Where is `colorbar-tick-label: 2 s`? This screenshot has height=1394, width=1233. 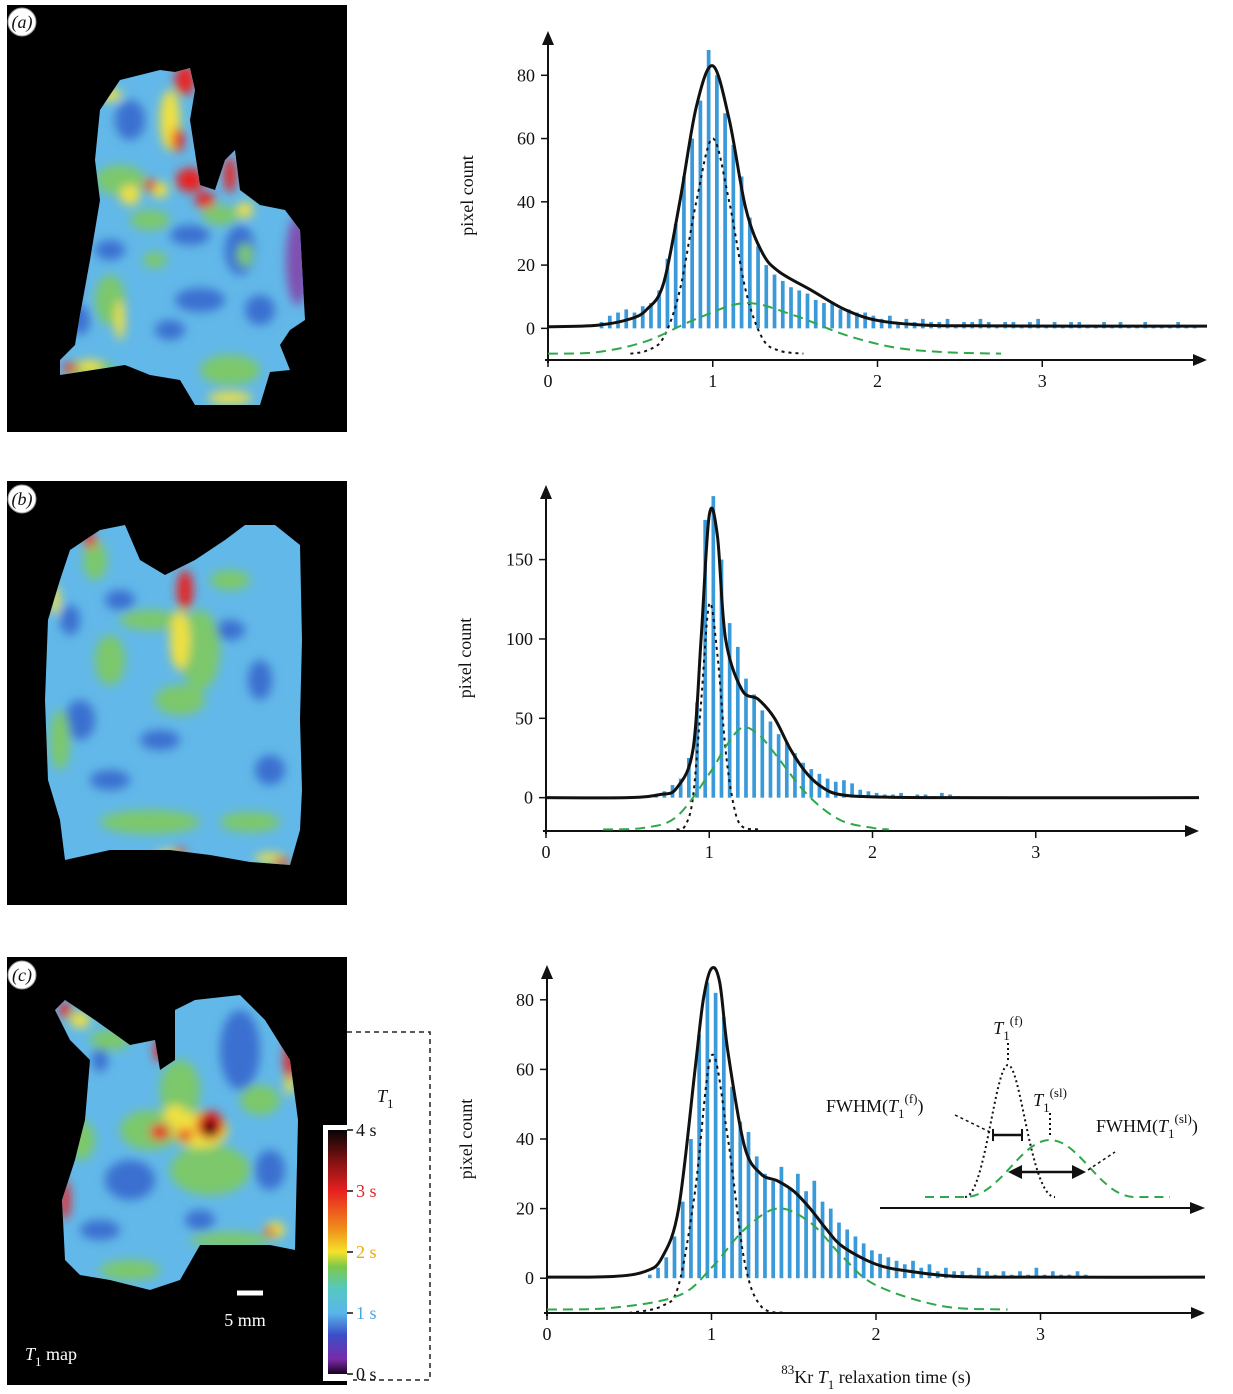
colorbar-tick-label: 2 s is located at coordinates (366, 1252).